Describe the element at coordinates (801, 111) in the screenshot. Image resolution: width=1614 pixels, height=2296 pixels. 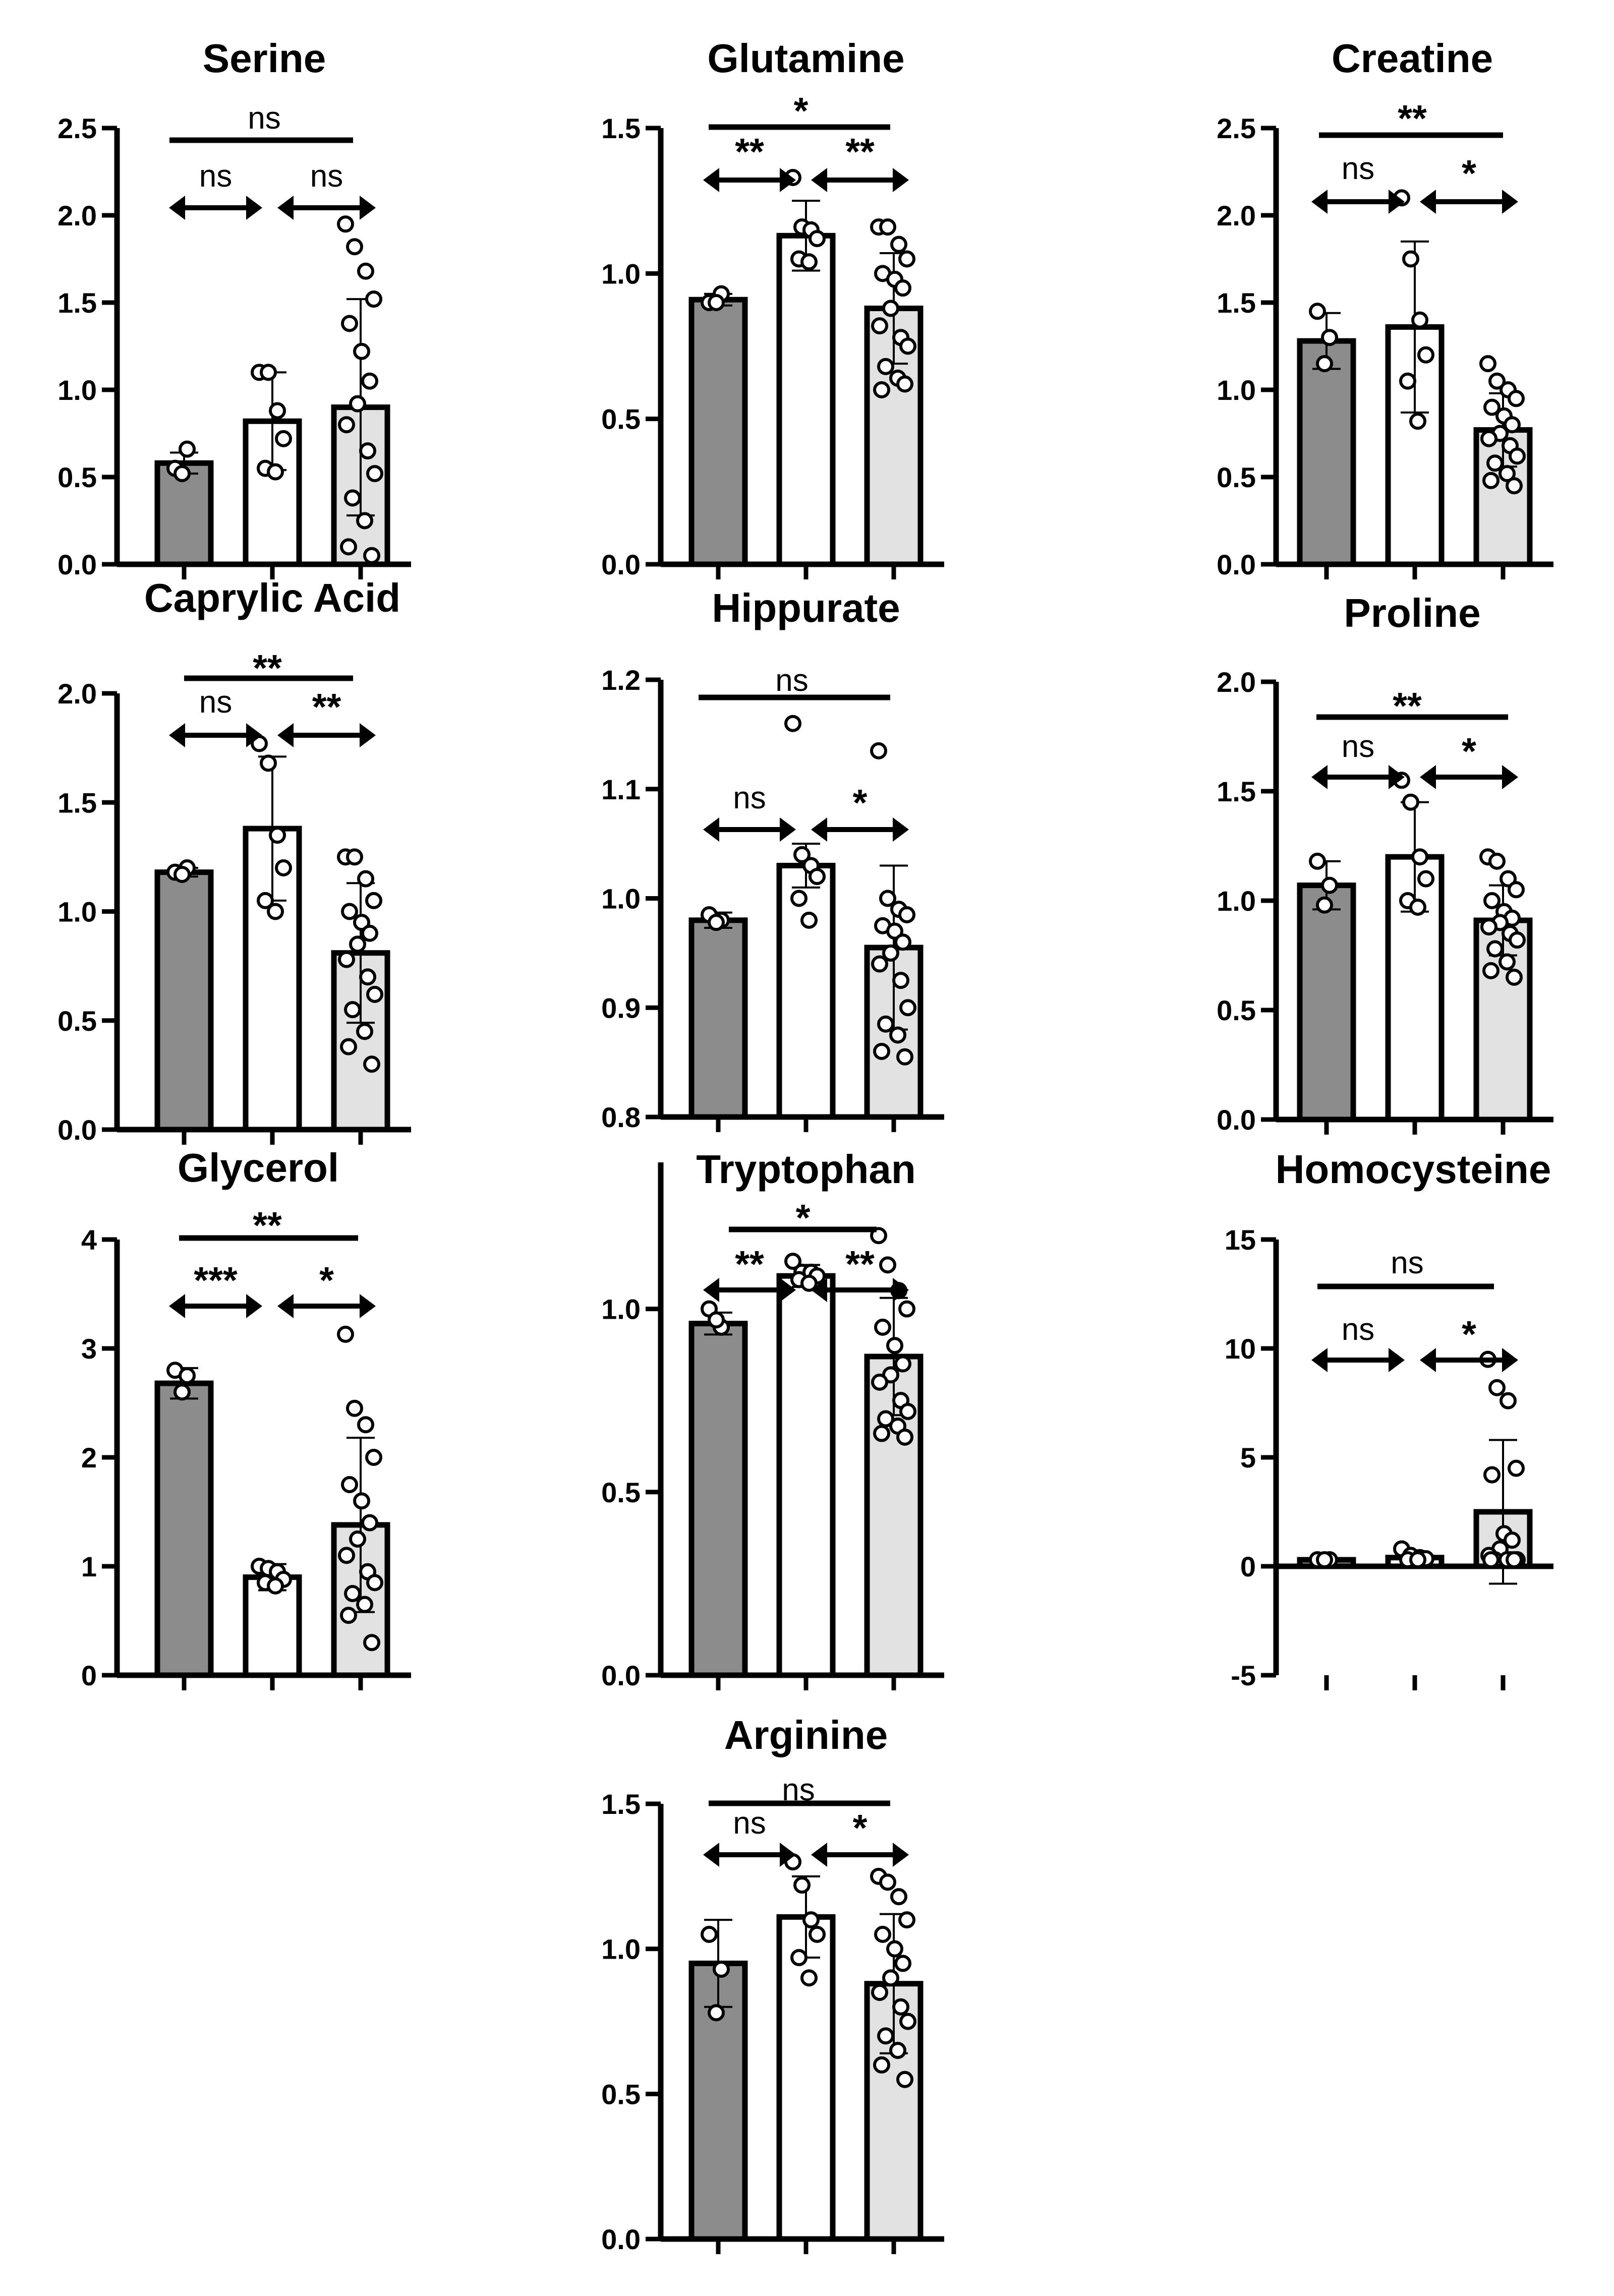
I see `overall-significance-label: *` at that location.